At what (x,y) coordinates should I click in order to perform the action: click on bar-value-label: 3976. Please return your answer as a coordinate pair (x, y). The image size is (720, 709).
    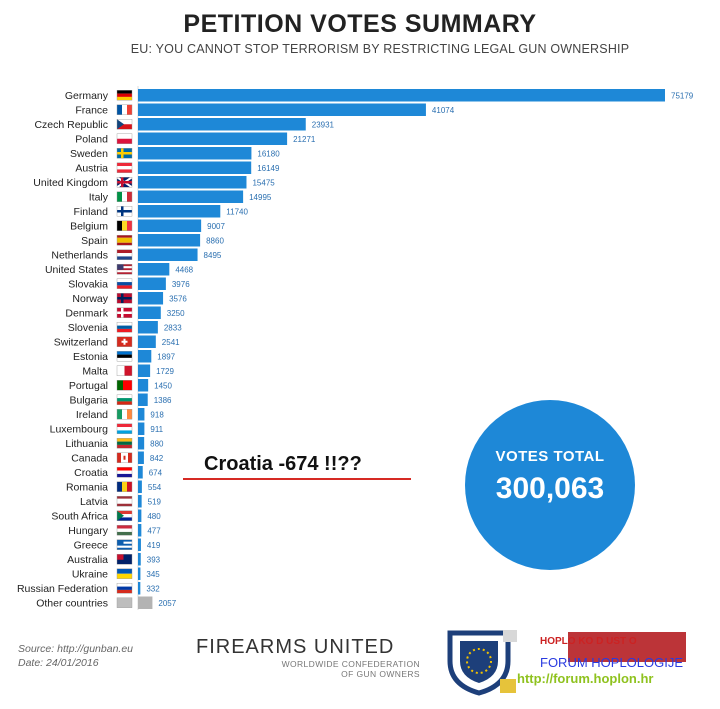
    Looking at the image, I should click on (181, 284).